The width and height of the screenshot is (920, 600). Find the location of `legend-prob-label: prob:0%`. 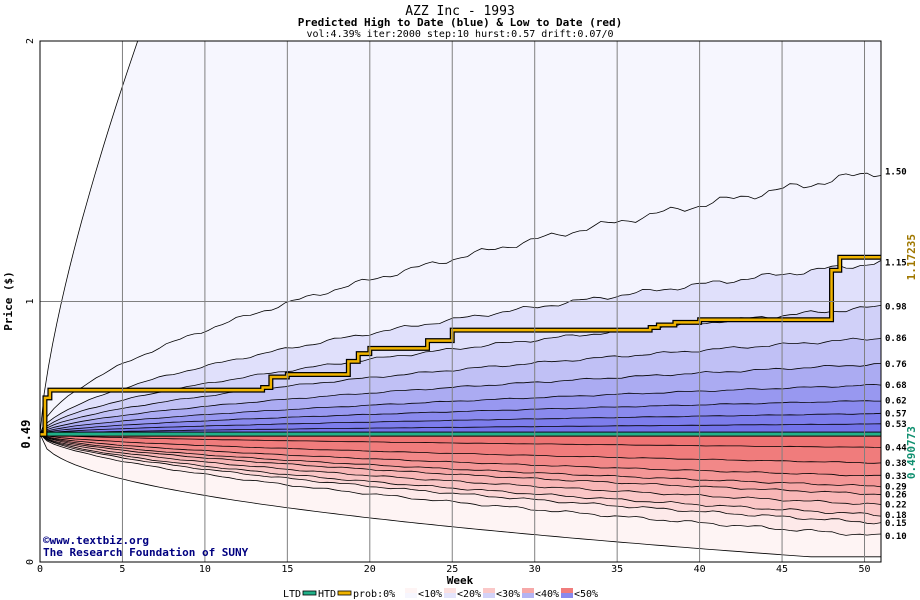

legend-prob-label: prob:0% is located at coordinates (374, 594).